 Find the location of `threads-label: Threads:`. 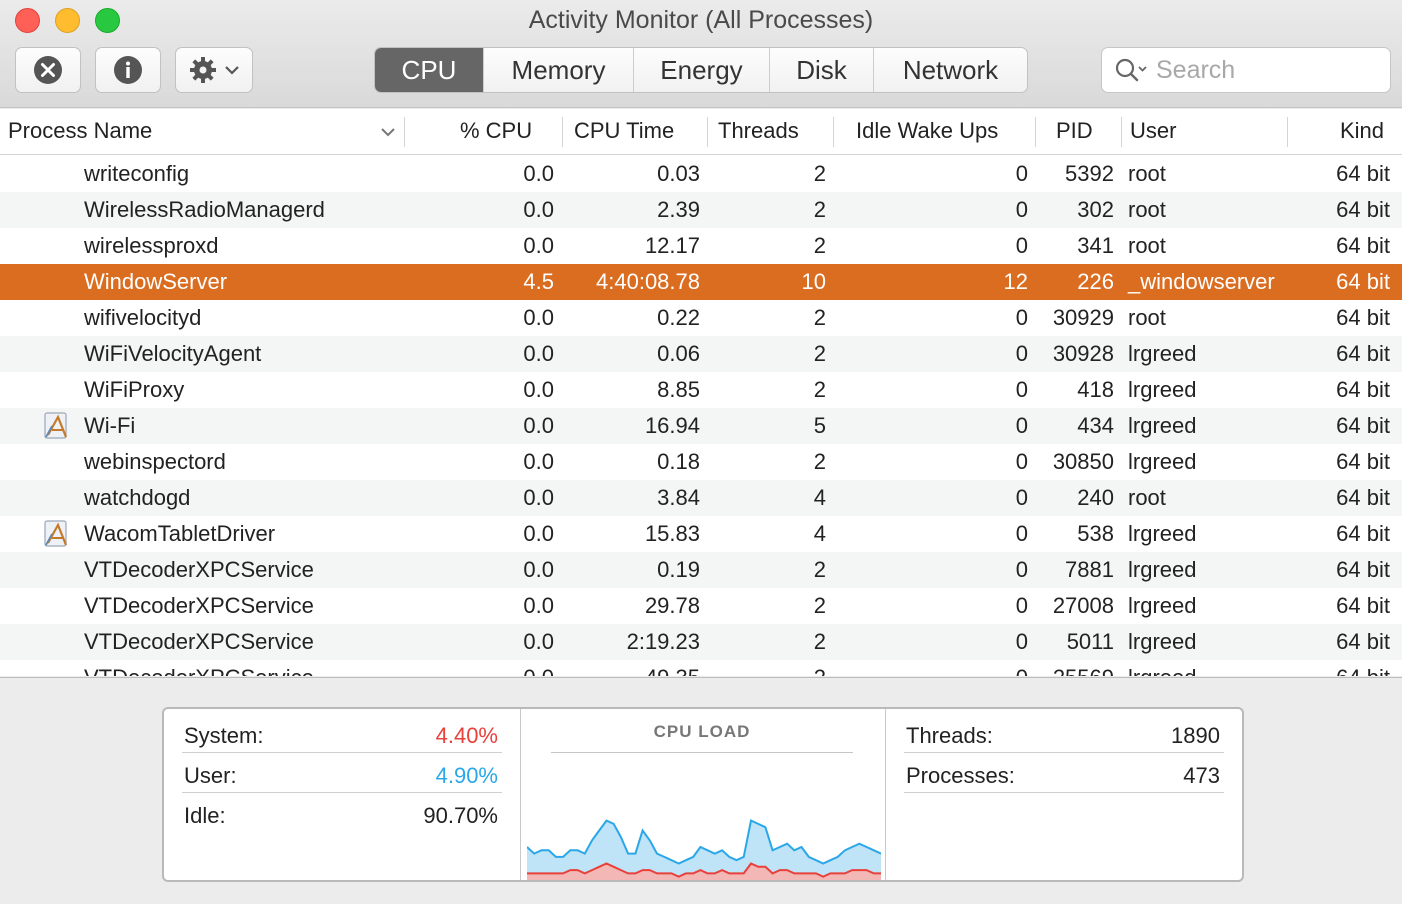

threads-label: Threads: is located at coordinates (949, 735).